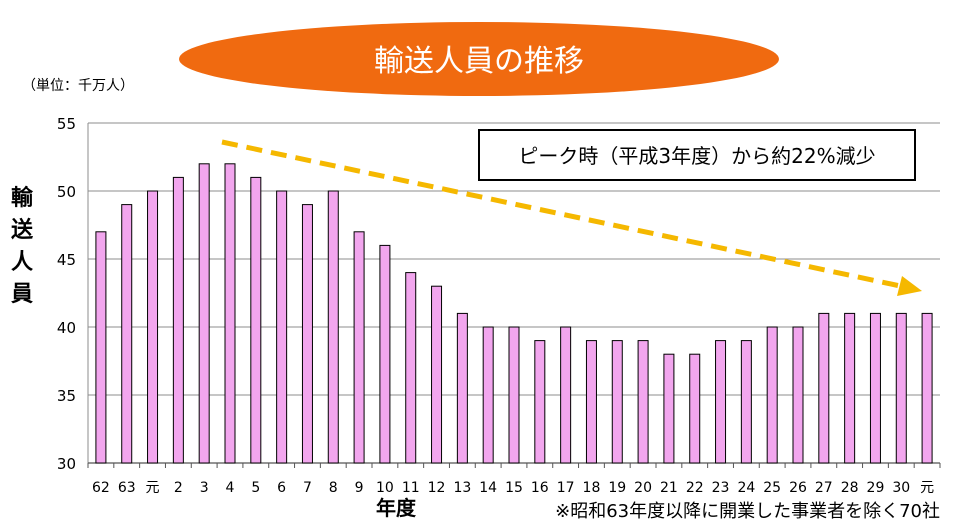  Describe the element at coordinates (255, 488) in the screenshot. I see `x-tick-label: 5` at that location.